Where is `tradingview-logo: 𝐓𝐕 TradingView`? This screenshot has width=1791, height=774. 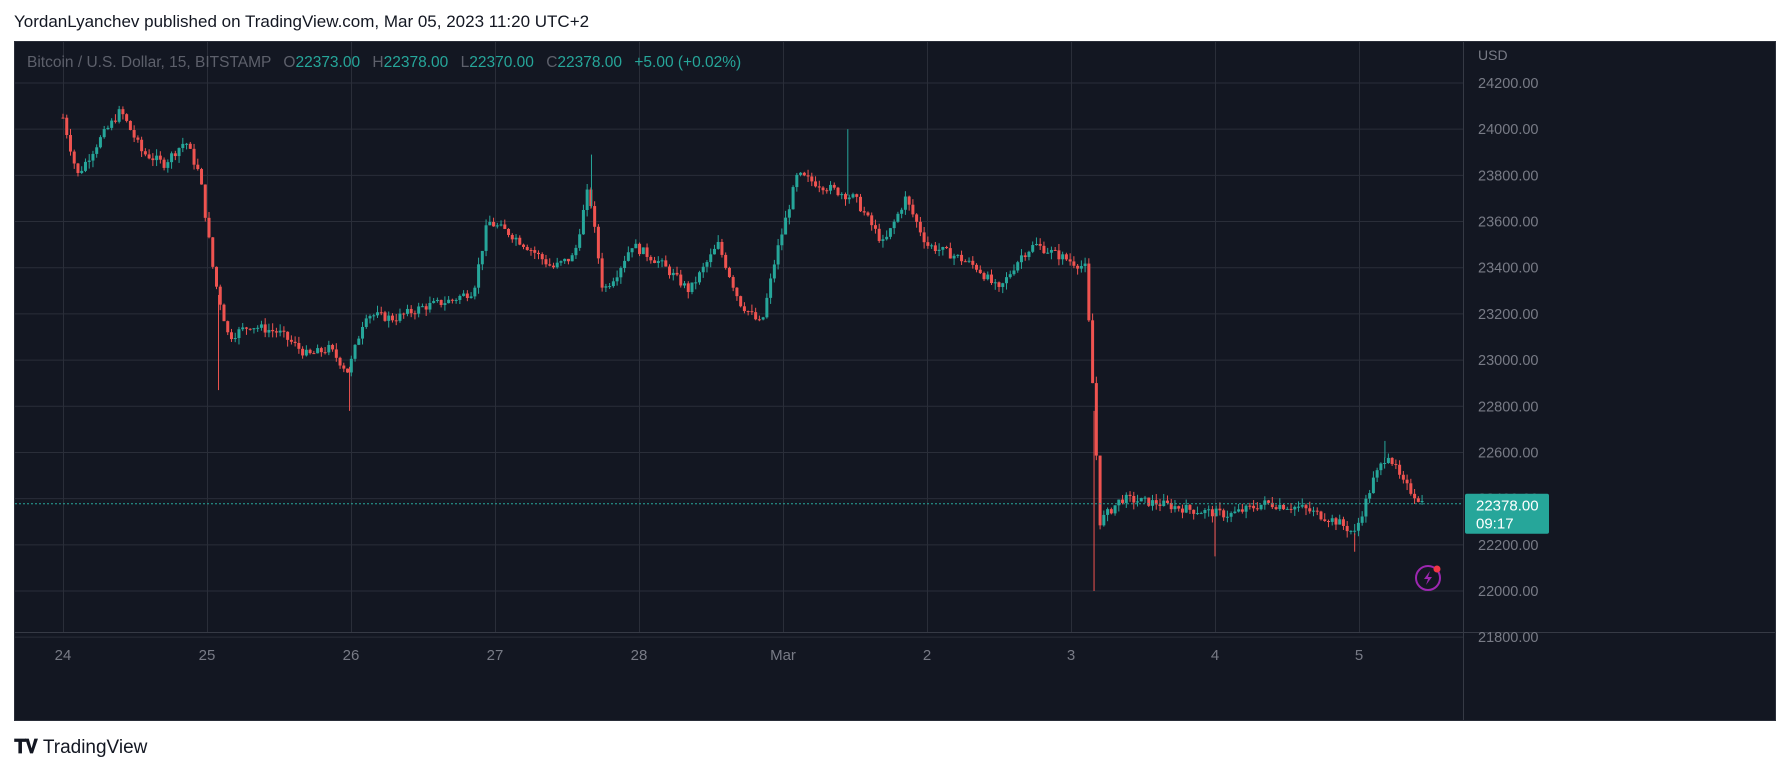 tradingview-logo: 𝐓𝐕 TradingView is located at coordinates (80, 748).